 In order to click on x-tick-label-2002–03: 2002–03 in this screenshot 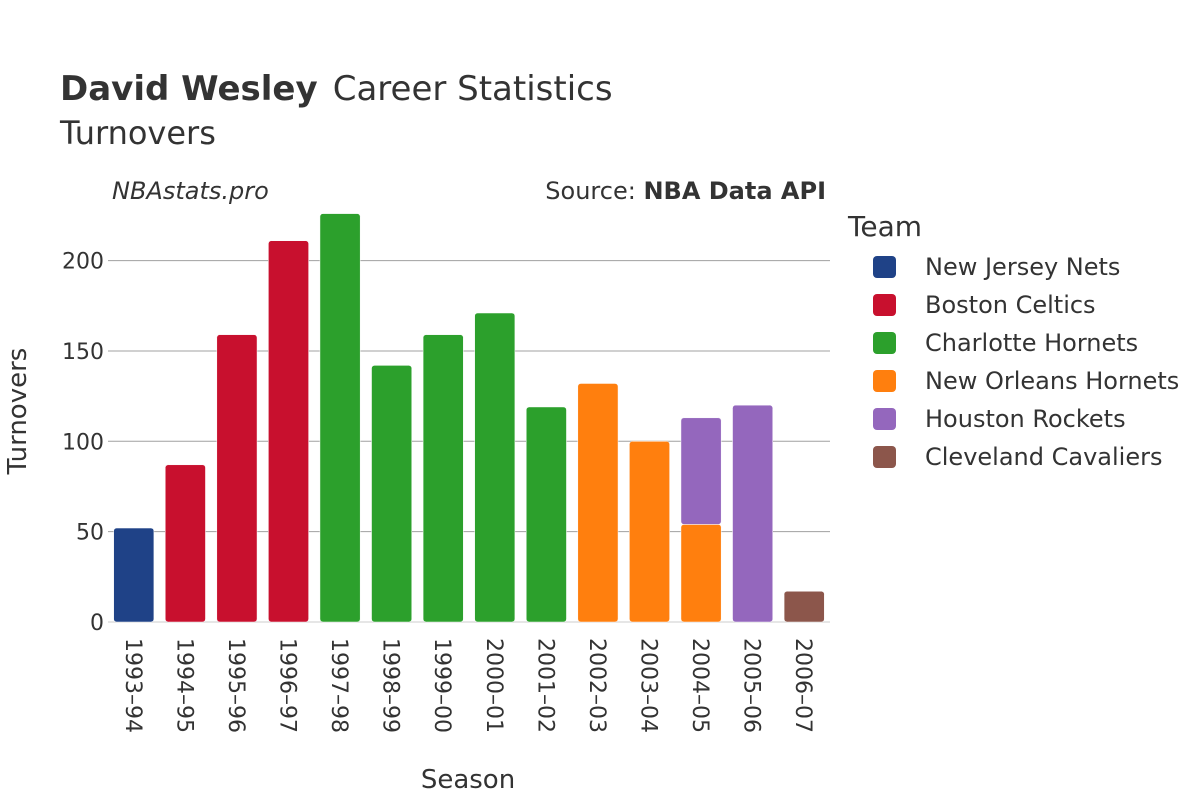, I will do `click(596, 685)`.